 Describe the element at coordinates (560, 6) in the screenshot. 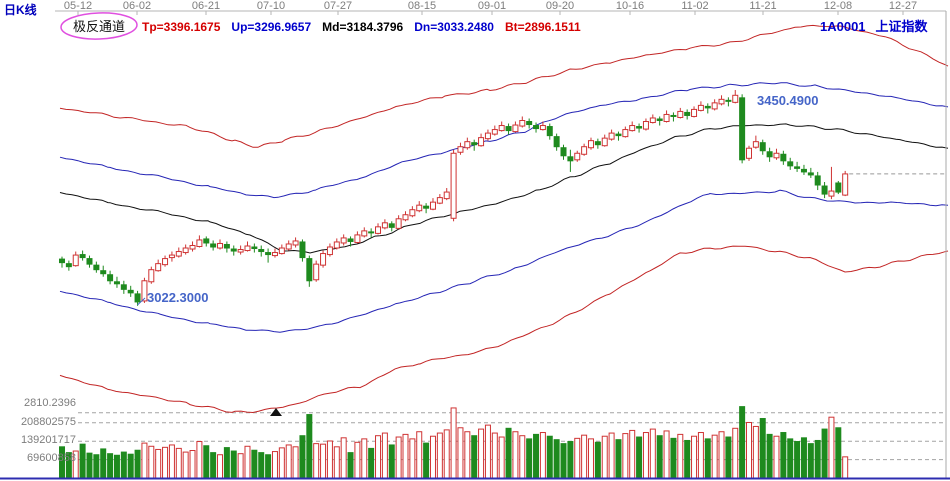

I see `date-tick-label: 09-20` at that location.